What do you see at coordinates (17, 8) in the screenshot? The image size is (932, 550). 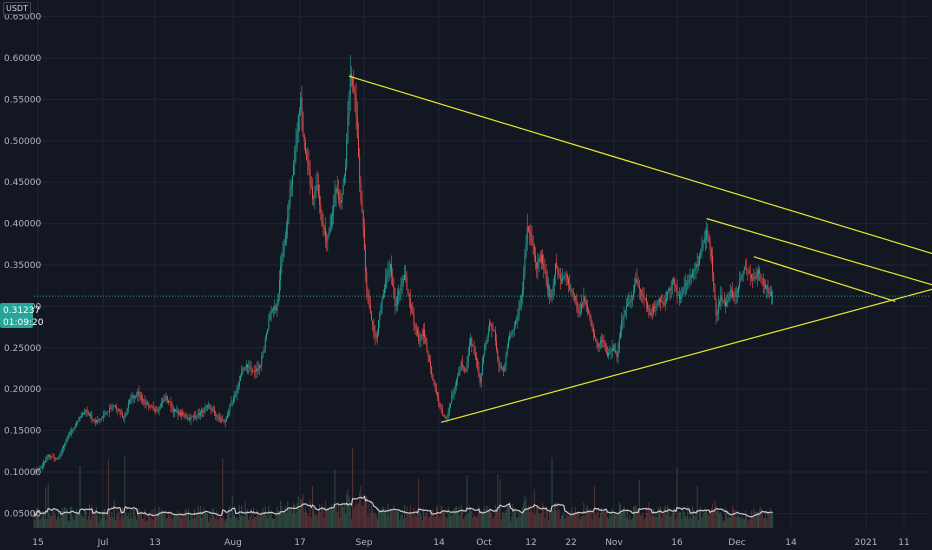 I see `currency-label: USDT` at bounding box center [17, 8].